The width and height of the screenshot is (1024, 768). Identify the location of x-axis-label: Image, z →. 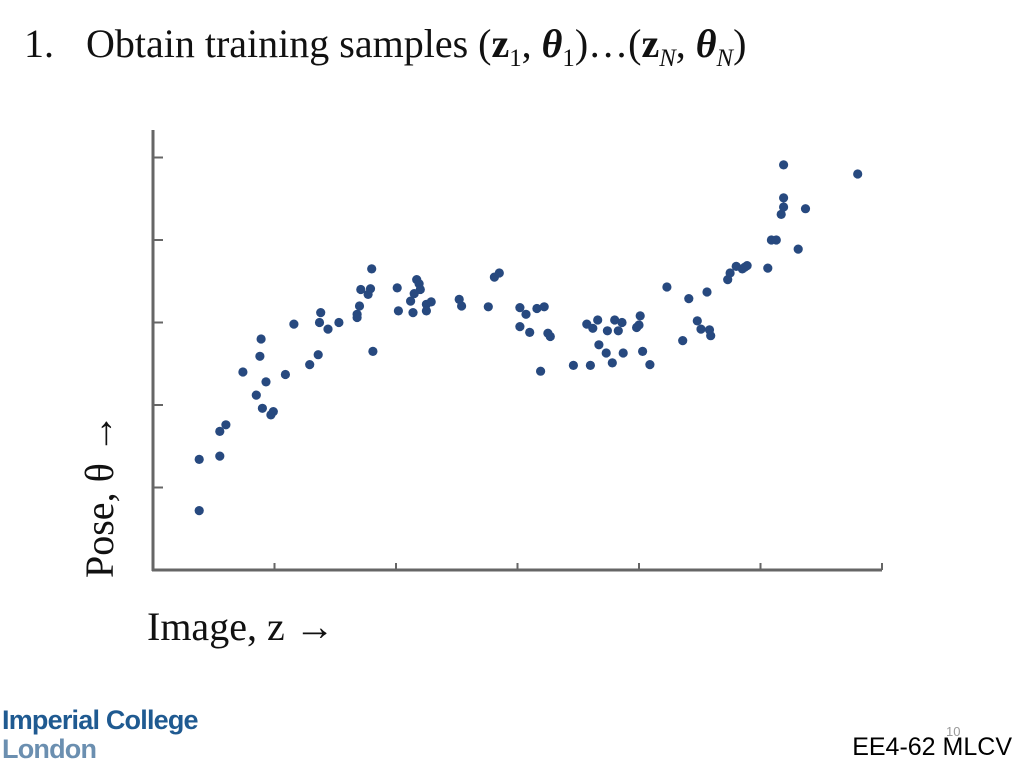
(241, 626).